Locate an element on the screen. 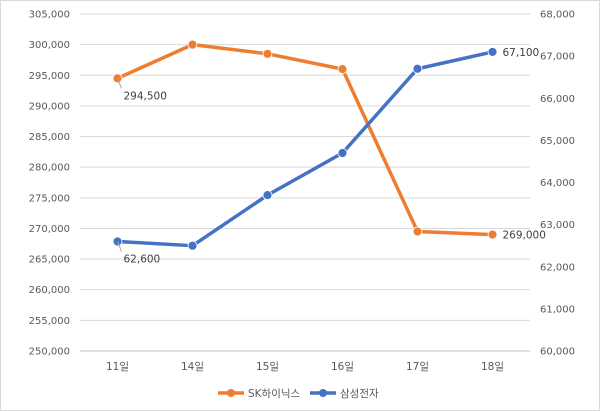  left-axis-tick-label: 275,000 is located at coordinates (49, 198).